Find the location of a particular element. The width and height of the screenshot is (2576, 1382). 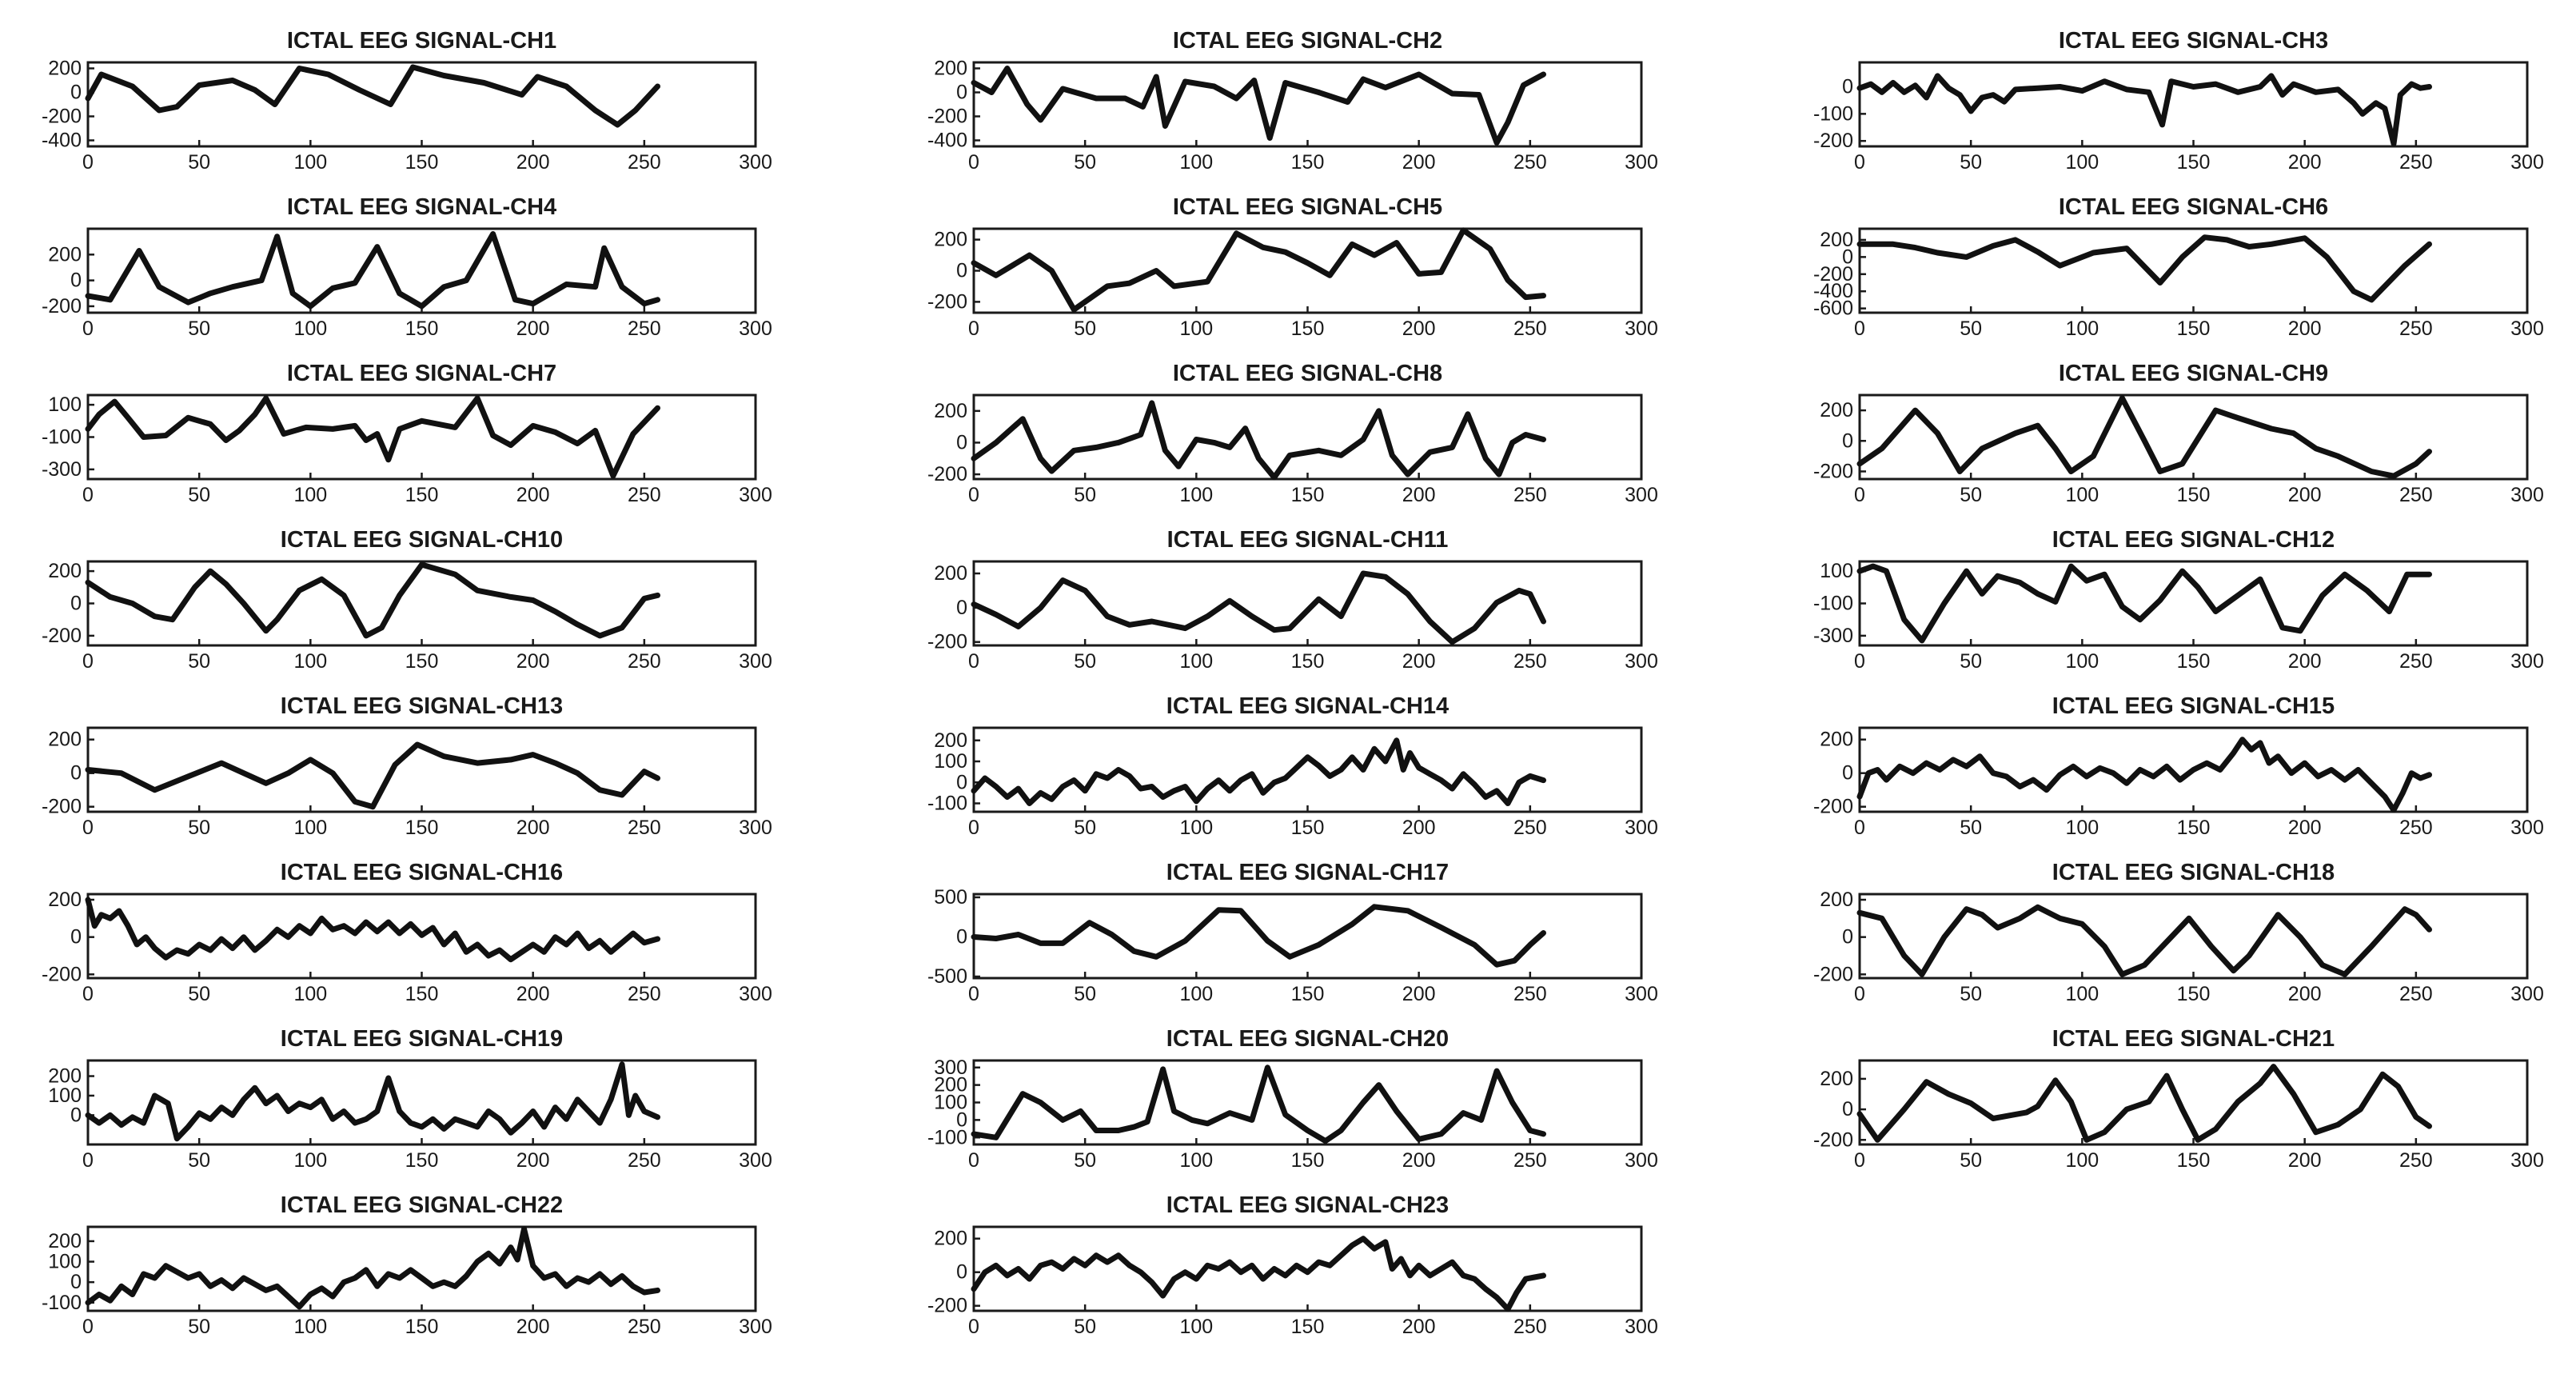

y-tick-label: 500 is located at coordinates (951, 897).